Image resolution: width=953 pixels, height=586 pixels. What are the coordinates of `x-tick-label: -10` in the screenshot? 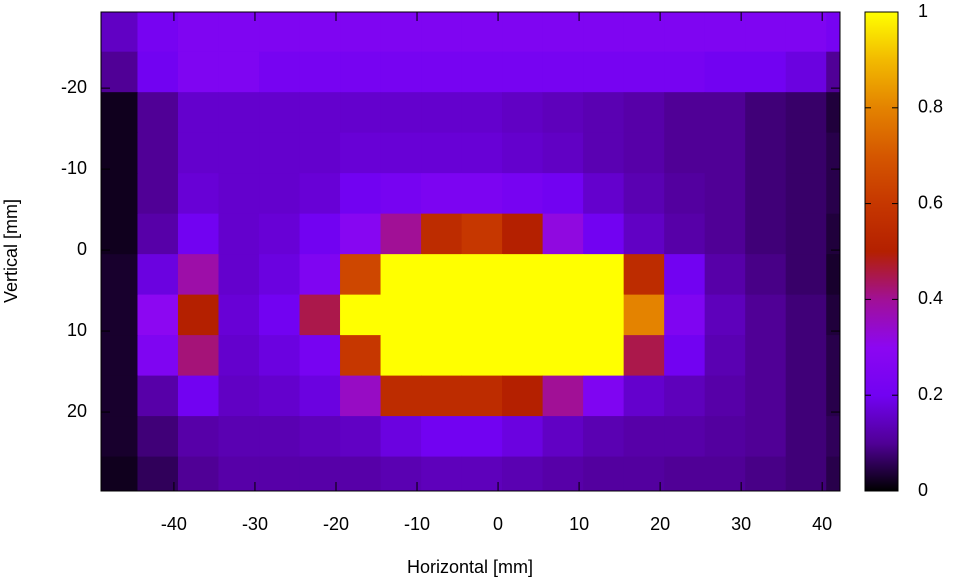 It's located at (417, 524).